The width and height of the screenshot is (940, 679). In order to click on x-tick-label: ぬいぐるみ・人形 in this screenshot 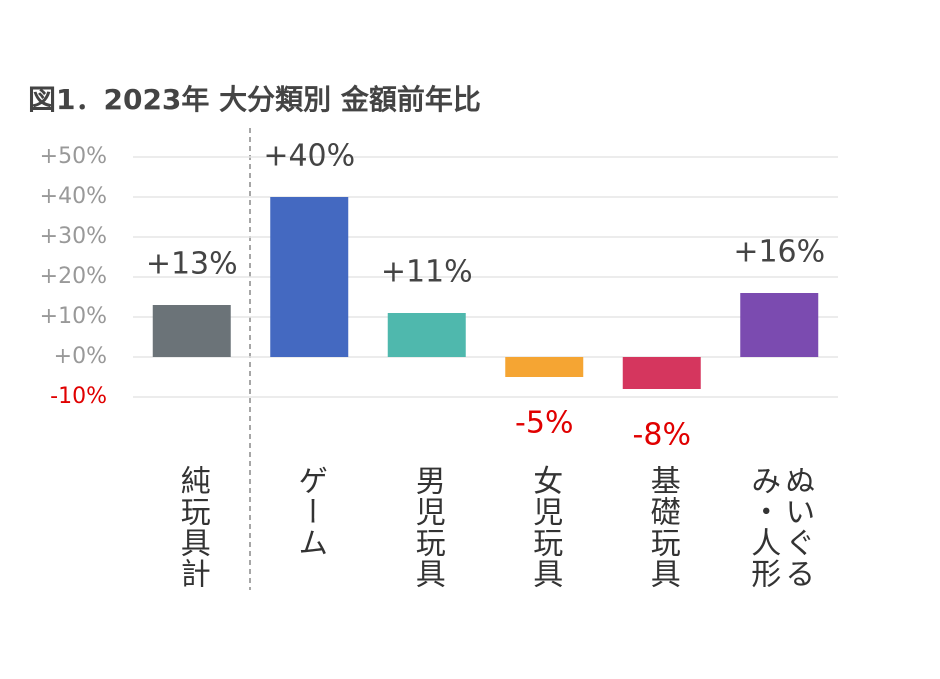, I will do `click(780, 527)`.